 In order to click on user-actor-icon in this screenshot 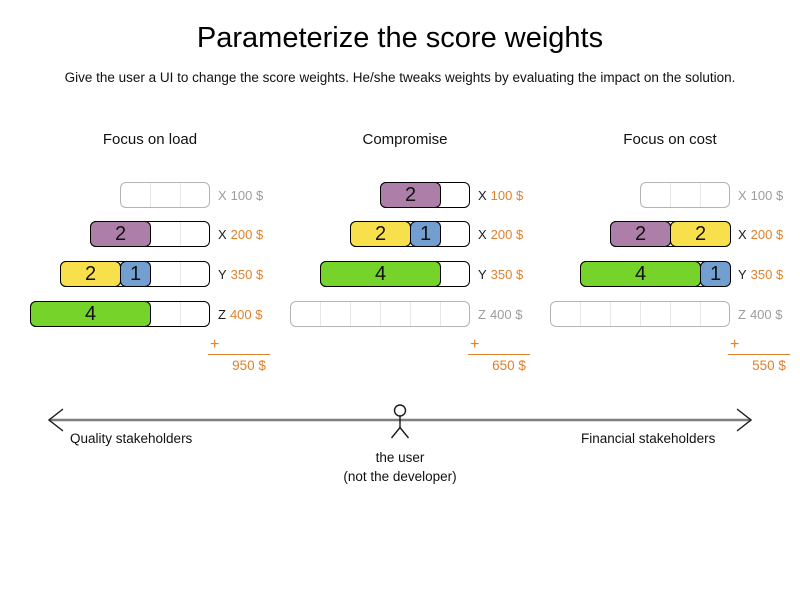, I will do `click(400, 421)`.